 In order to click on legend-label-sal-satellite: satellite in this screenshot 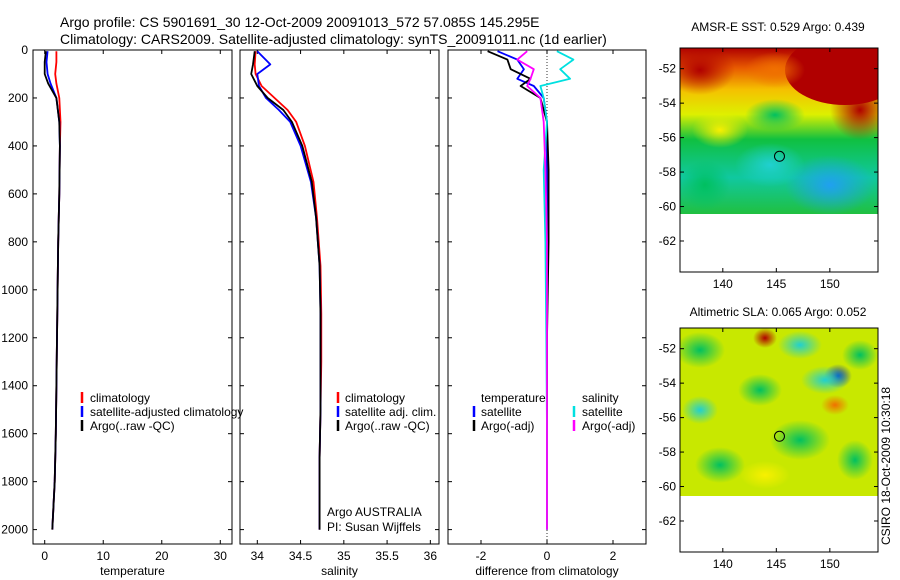, I will do `click(602, 412)`.